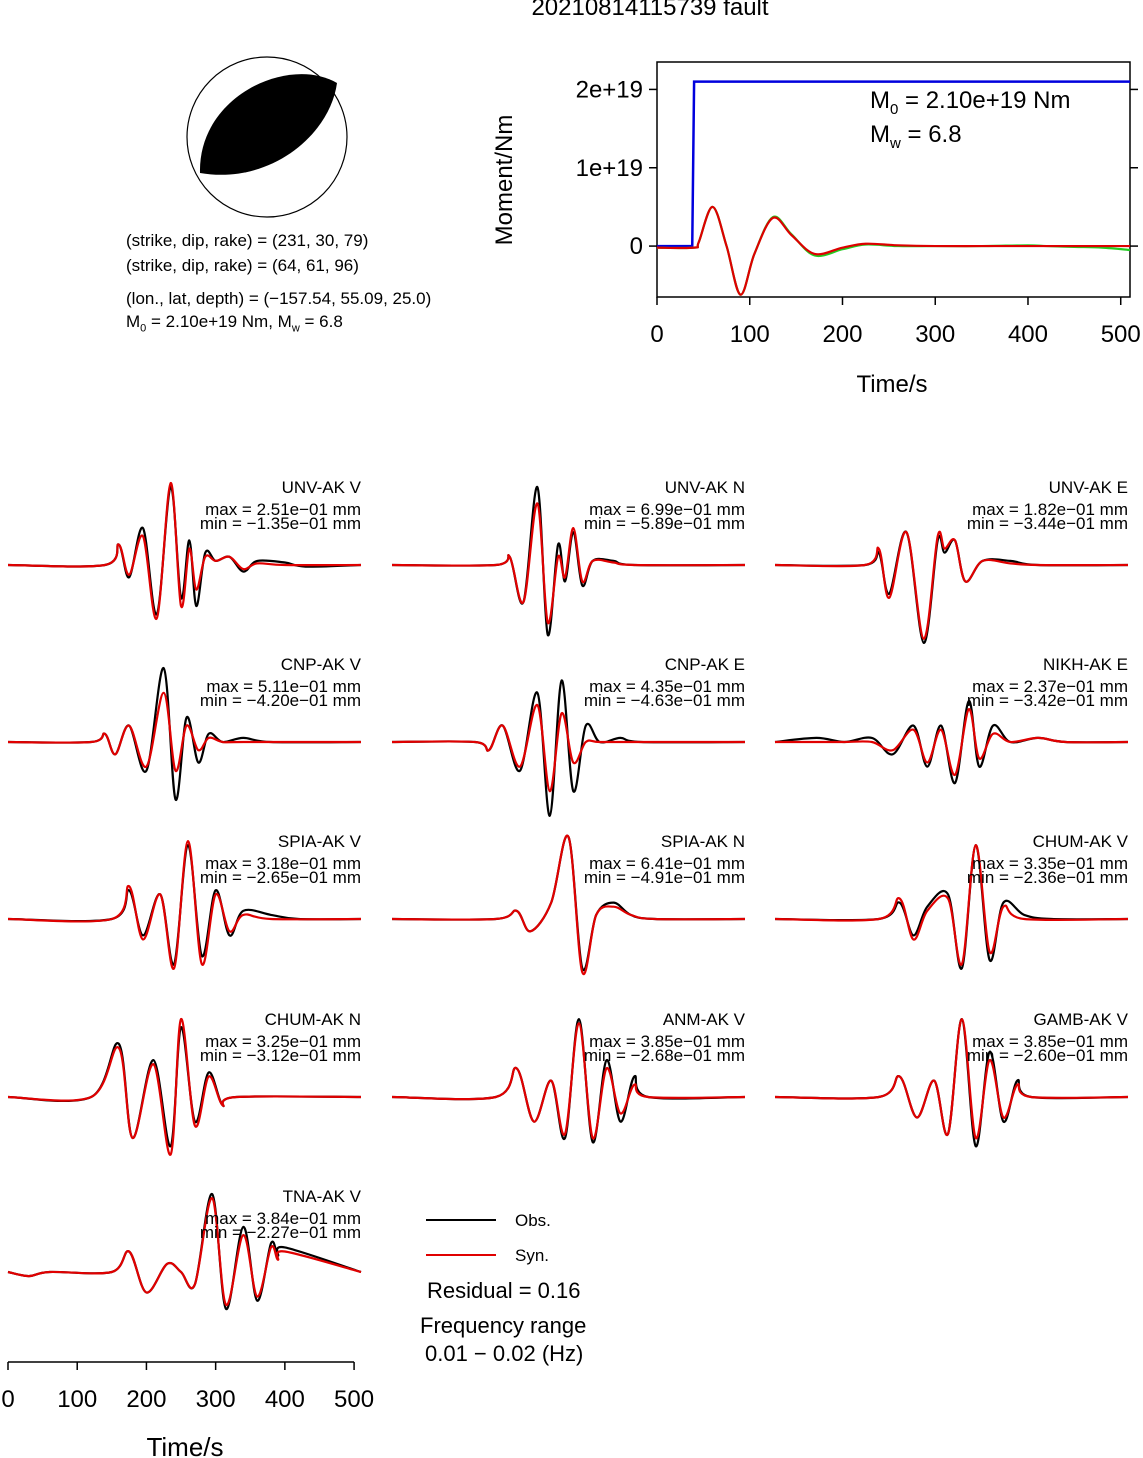  Describe the element at coordinates (636, 246) in the screenshot. I see `moment-y-tick-label: 0` at that location.